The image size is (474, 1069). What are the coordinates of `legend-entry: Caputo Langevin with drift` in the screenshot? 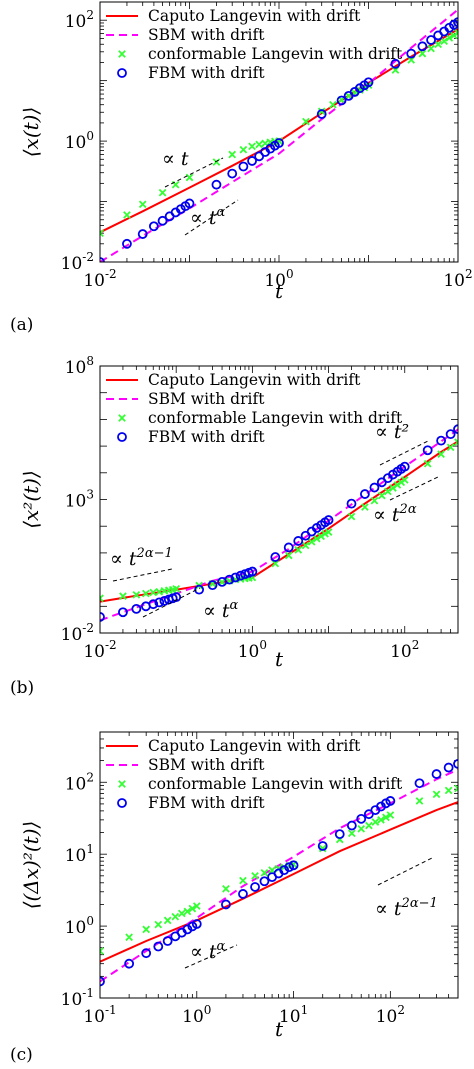 It's located at (254, 380).